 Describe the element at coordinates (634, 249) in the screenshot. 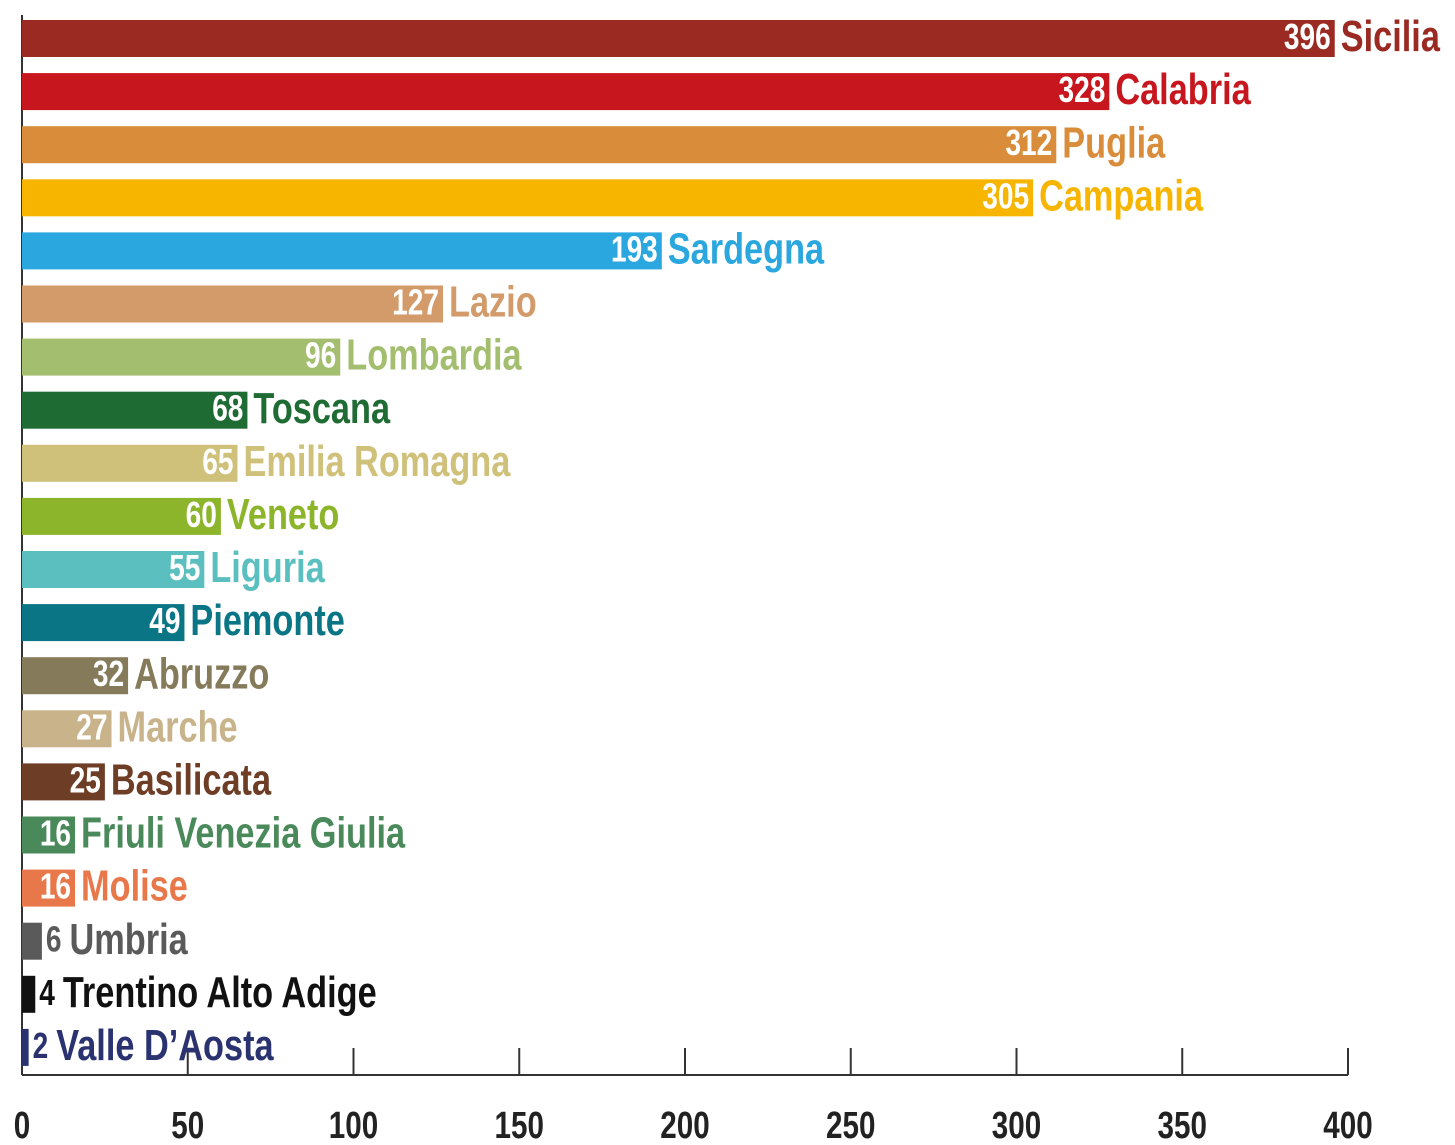

I see `value-label: 193` at that location.